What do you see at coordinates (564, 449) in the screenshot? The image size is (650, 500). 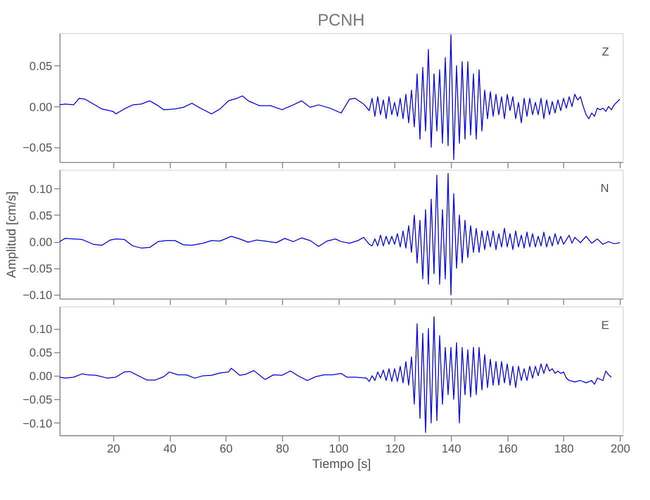 I see `x-tick-label: 180` at bounding box center [564, 449].